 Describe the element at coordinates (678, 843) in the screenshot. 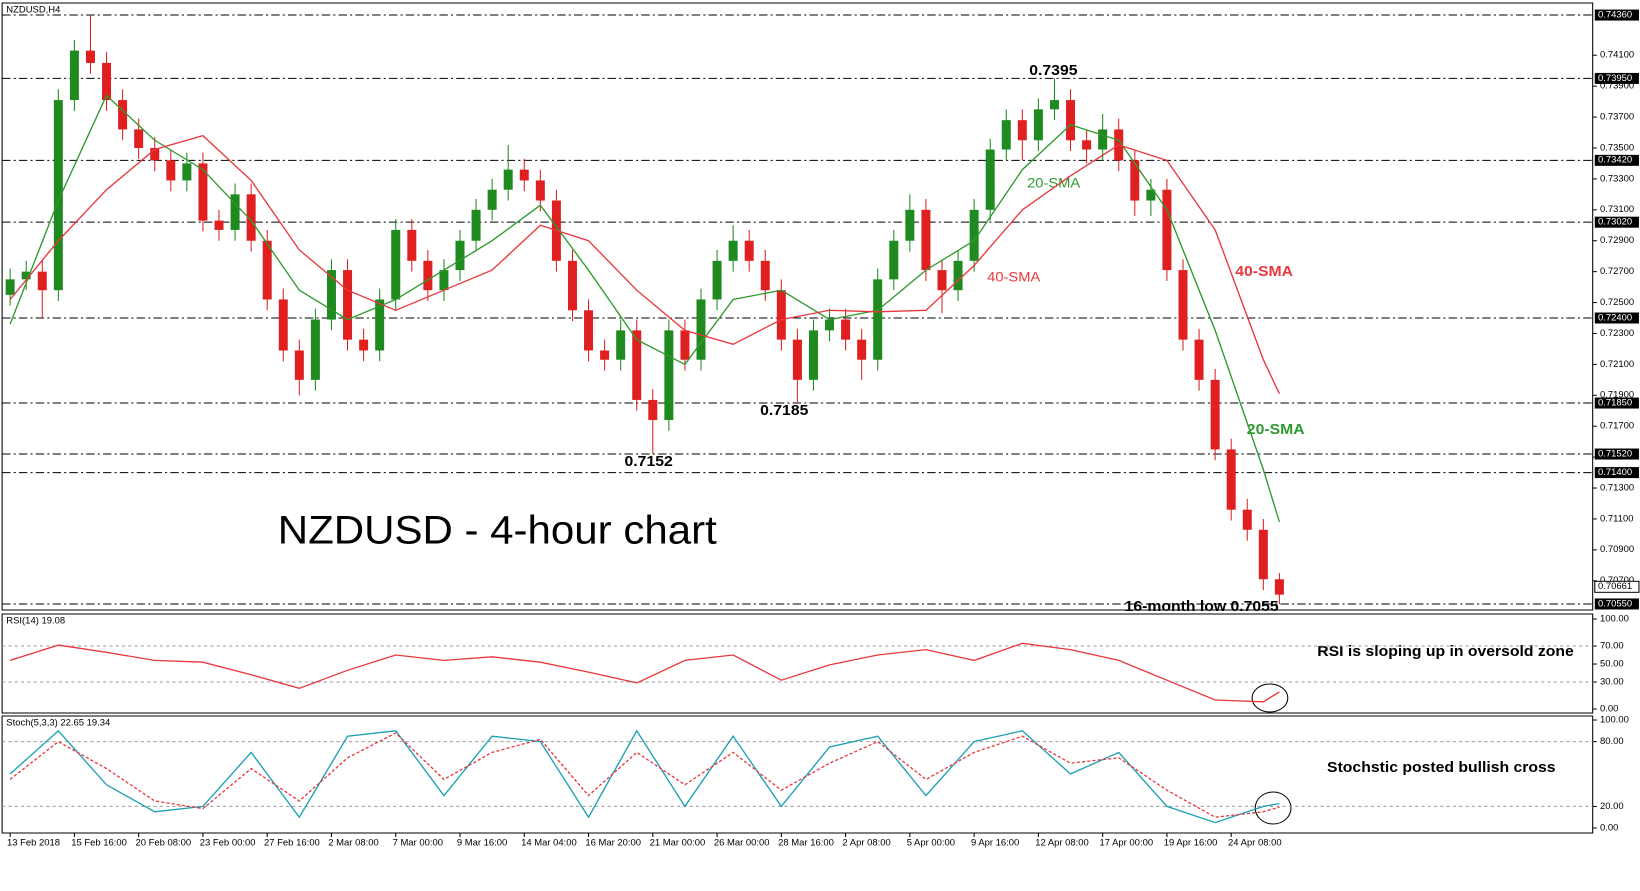

I see `x-tick-label: 21 Mar 00:00` at that location.